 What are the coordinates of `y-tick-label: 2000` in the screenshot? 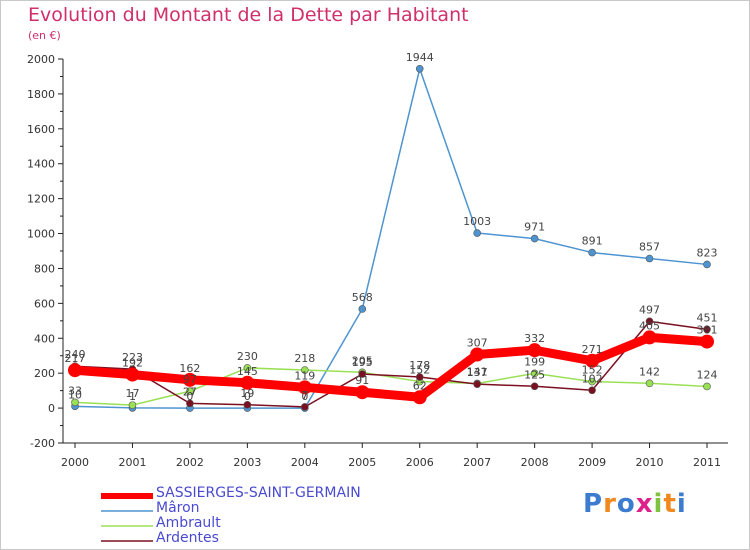 It's located at (41, 59).